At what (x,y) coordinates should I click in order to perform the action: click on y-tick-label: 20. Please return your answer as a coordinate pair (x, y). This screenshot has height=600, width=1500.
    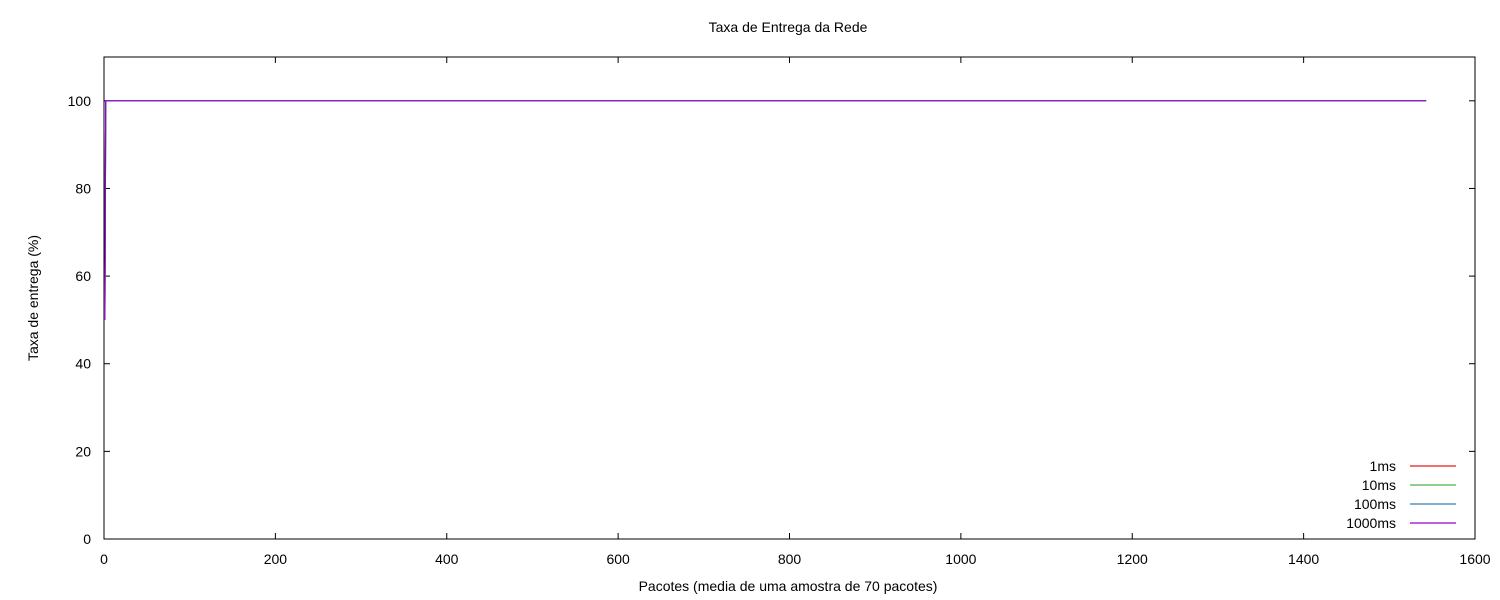
    Looking at the image, I should click on (83, 451).